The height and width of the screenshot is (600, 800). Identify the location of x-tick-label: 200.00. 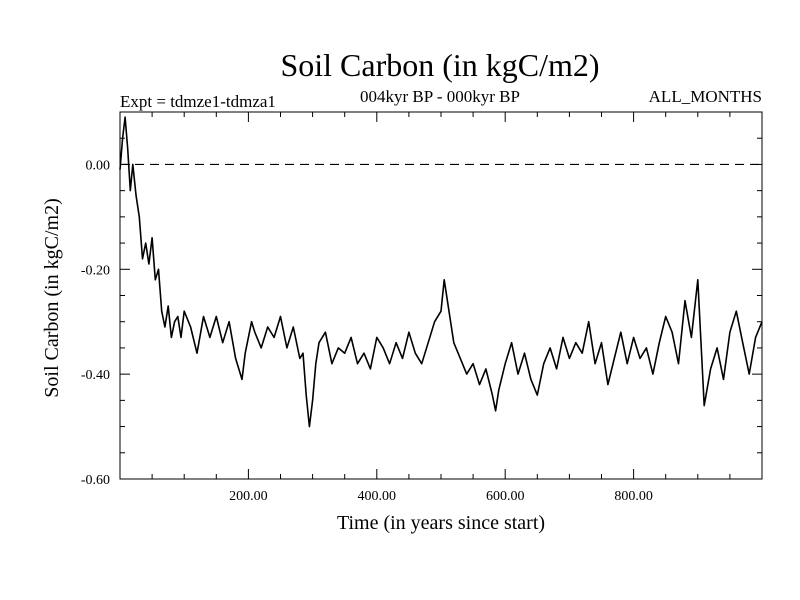
(248, 496).